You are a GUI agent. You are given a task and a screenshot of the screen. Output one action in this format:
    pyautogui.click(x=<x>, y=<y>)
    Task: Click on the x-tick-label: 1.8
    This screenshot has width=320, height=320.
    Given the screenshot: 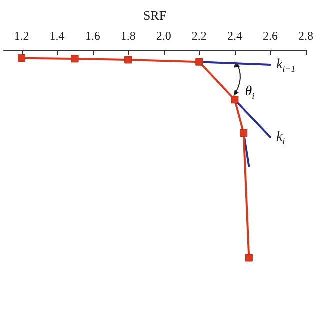 What is the action you would take?
    pyautogui.click(x=128, y=36)
    